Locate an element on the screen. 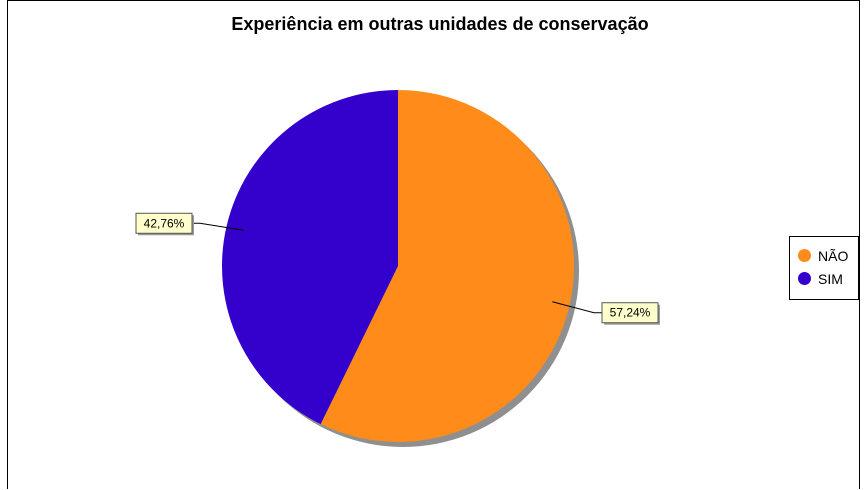 The width and height of the screenshot is (868, 490). legend-label-nao: NÃO is located at coordinates (833, 255).